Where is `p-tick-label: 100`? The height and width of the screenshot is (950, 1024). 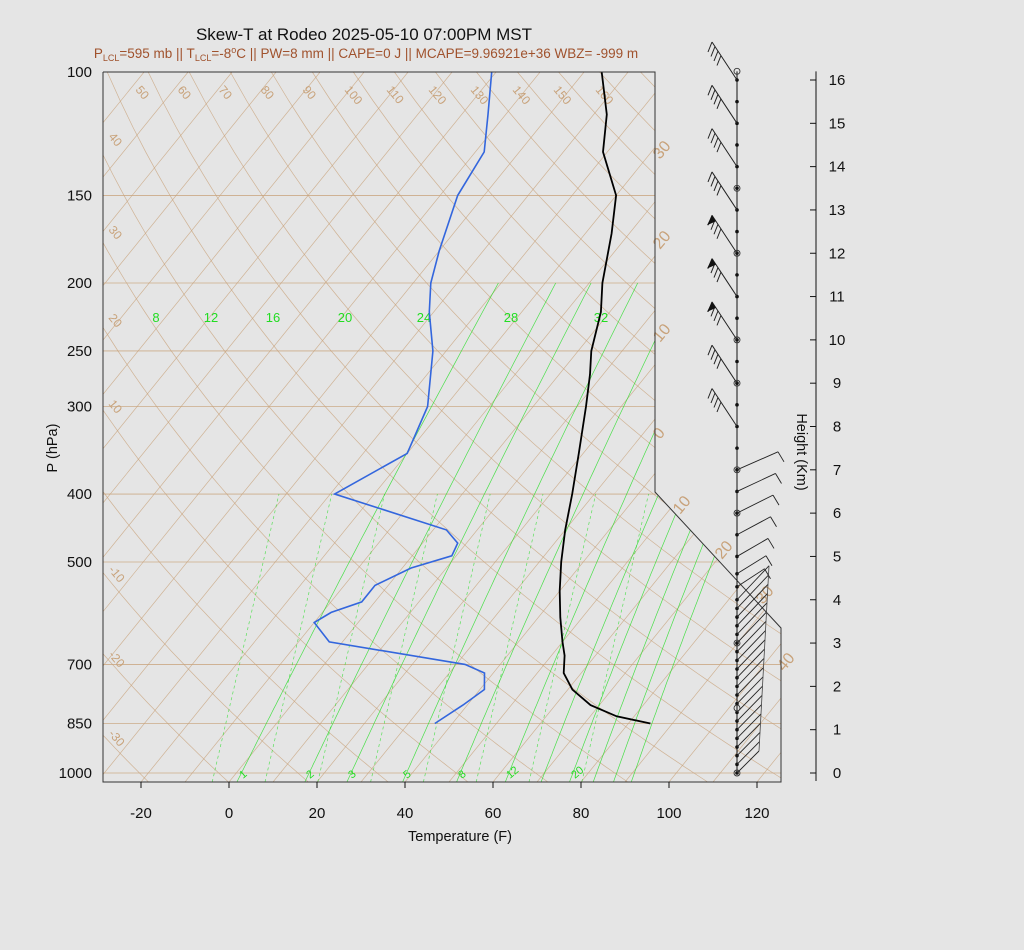 p-tick-label: 100 is located at coordinates (79, 72).